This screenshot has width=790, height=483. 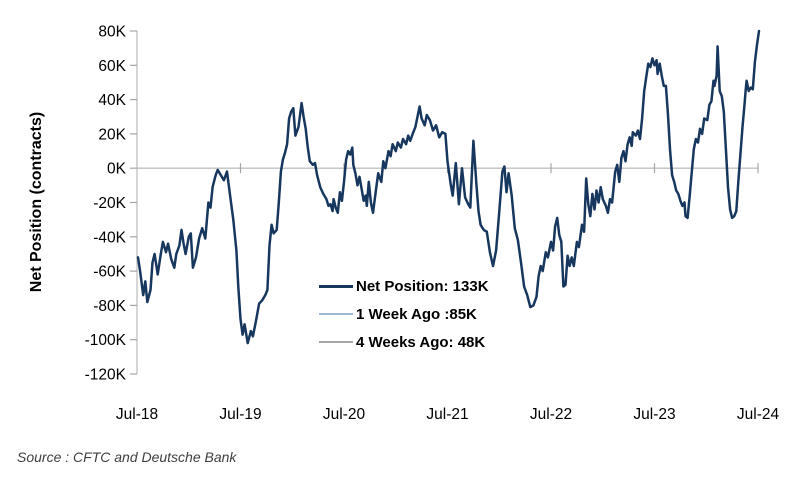 What do you see at coordinates (117, 169) in the screenshot?
I see `y-tick-label: 0K` at bounding box center [117, 169].